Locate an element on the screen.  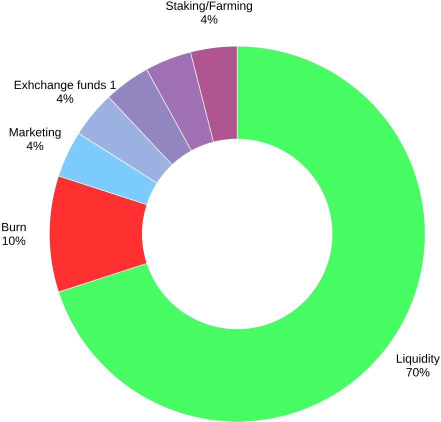
slice-label: Staking/Farming is located at coordinates (209, 6).